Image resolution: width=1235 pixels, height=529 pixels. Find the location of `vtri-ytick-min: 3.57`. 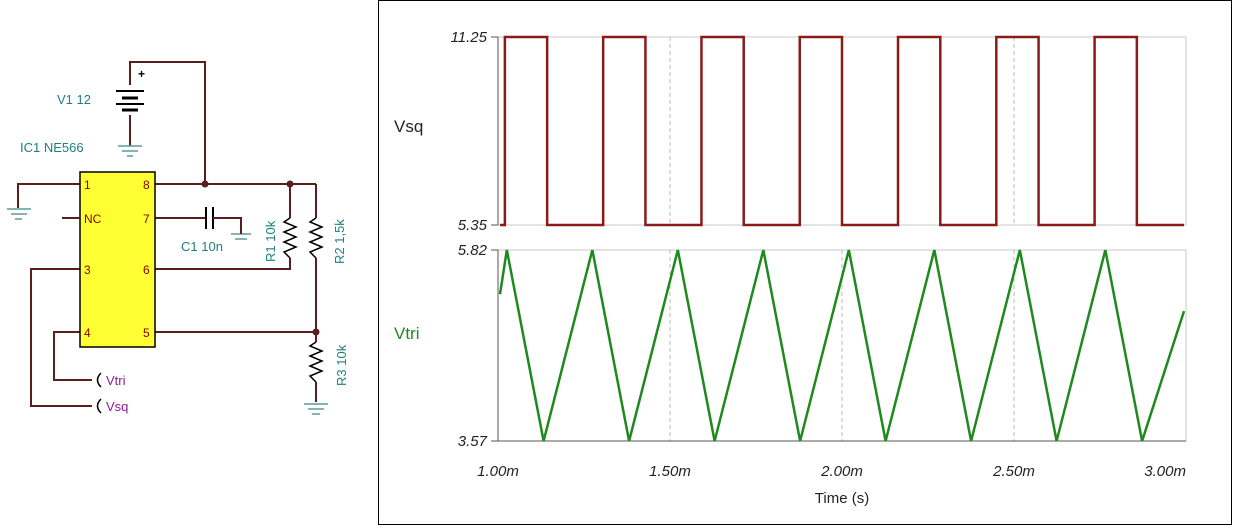

vtri-ytick-min: 3.57 is located at coordinates (473, 441).